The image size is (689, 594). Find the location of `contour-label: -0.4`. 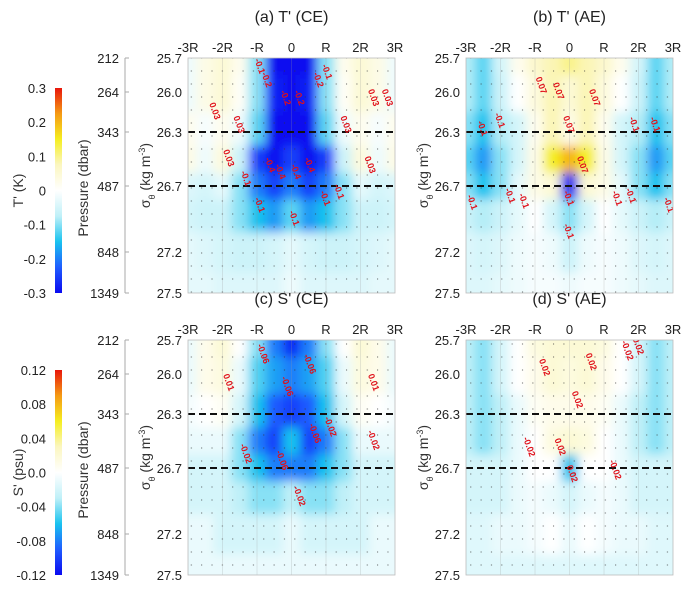

contour-label: -0.4 is located at coordinates (280, 171).